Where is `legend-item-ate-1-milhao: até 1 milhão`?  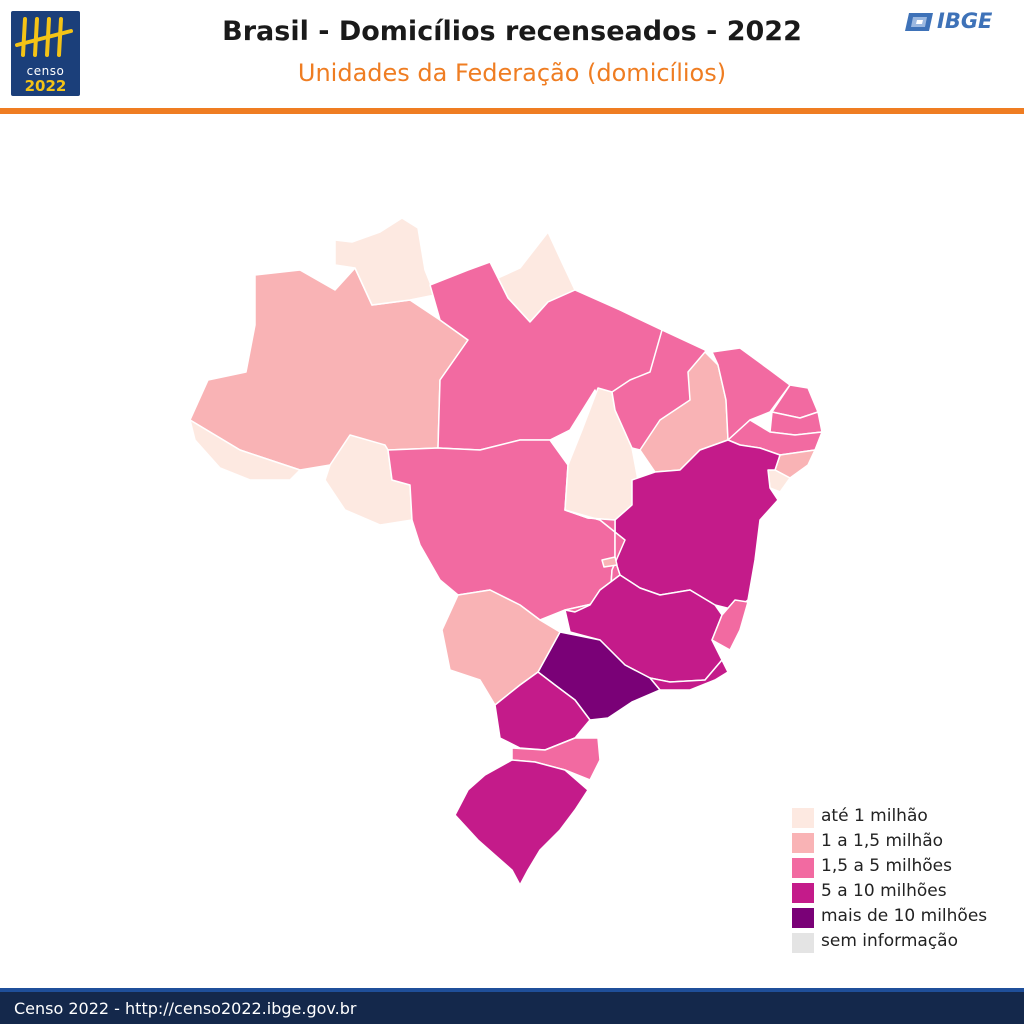
legend-item-ate-1-milhao: até 1 milhão is located at coordinates (907, 817).